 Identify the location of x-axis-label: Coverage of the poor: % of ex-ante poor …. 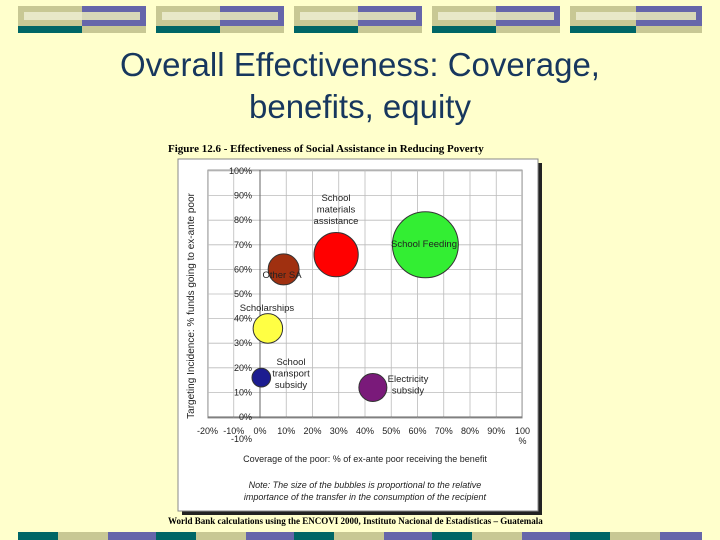
(365, 459).